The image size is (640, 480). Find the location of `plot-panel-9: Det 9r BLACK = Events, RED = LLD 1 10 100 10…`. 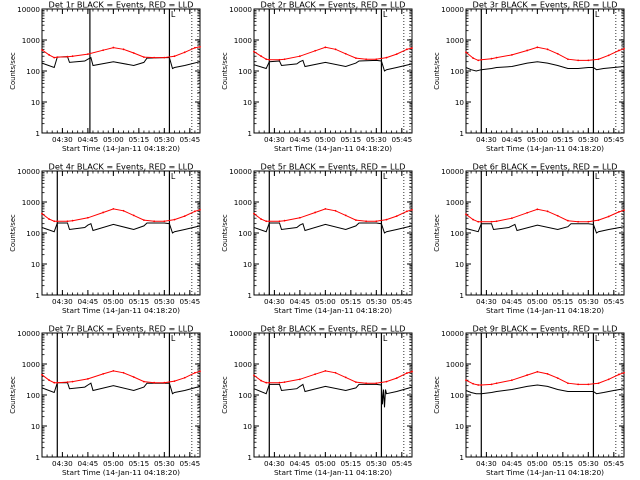

plot-panel-9: Det 9r BLACK = Events, RED = LLD 1 10 100 10… is located at coordinates (529, 400).